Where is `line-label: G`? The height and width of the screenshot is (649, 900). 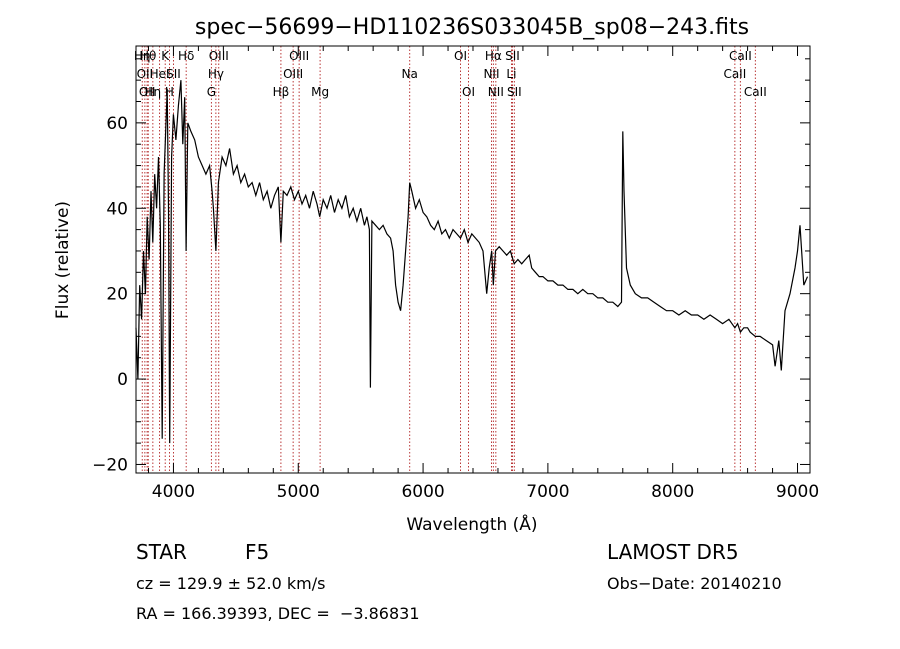
line-label: G is located at coordinates (211, 92).